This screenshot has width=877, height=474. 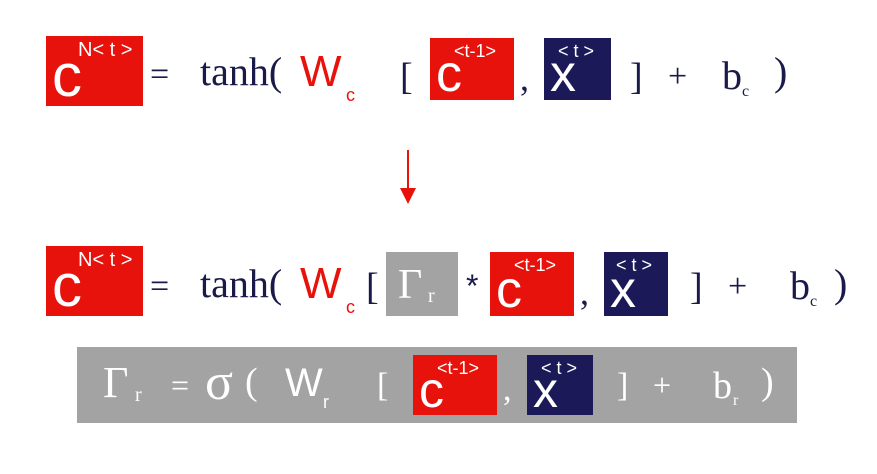 I want to click on multiply-sign: *, so click(x=472, y=286).